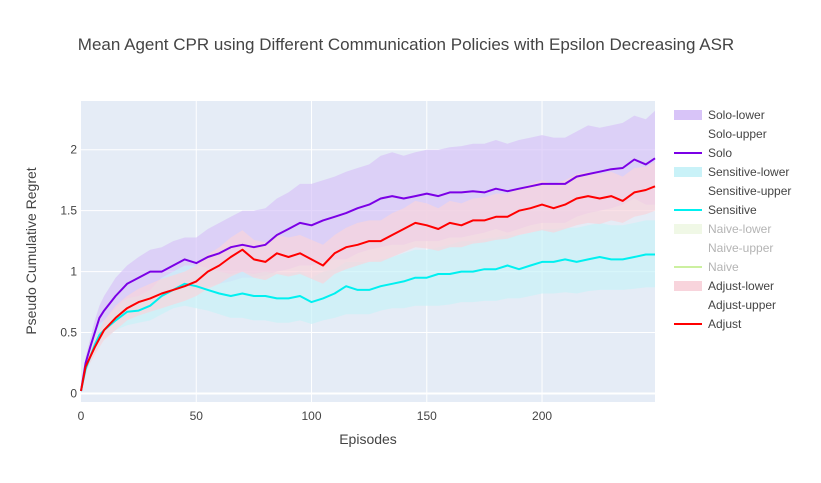  What do you see at coordinates (31, 250) in the screenshot?
I see `y-axis-title: Pseudo Cumulative Regret` at bounding box center [31, 250].